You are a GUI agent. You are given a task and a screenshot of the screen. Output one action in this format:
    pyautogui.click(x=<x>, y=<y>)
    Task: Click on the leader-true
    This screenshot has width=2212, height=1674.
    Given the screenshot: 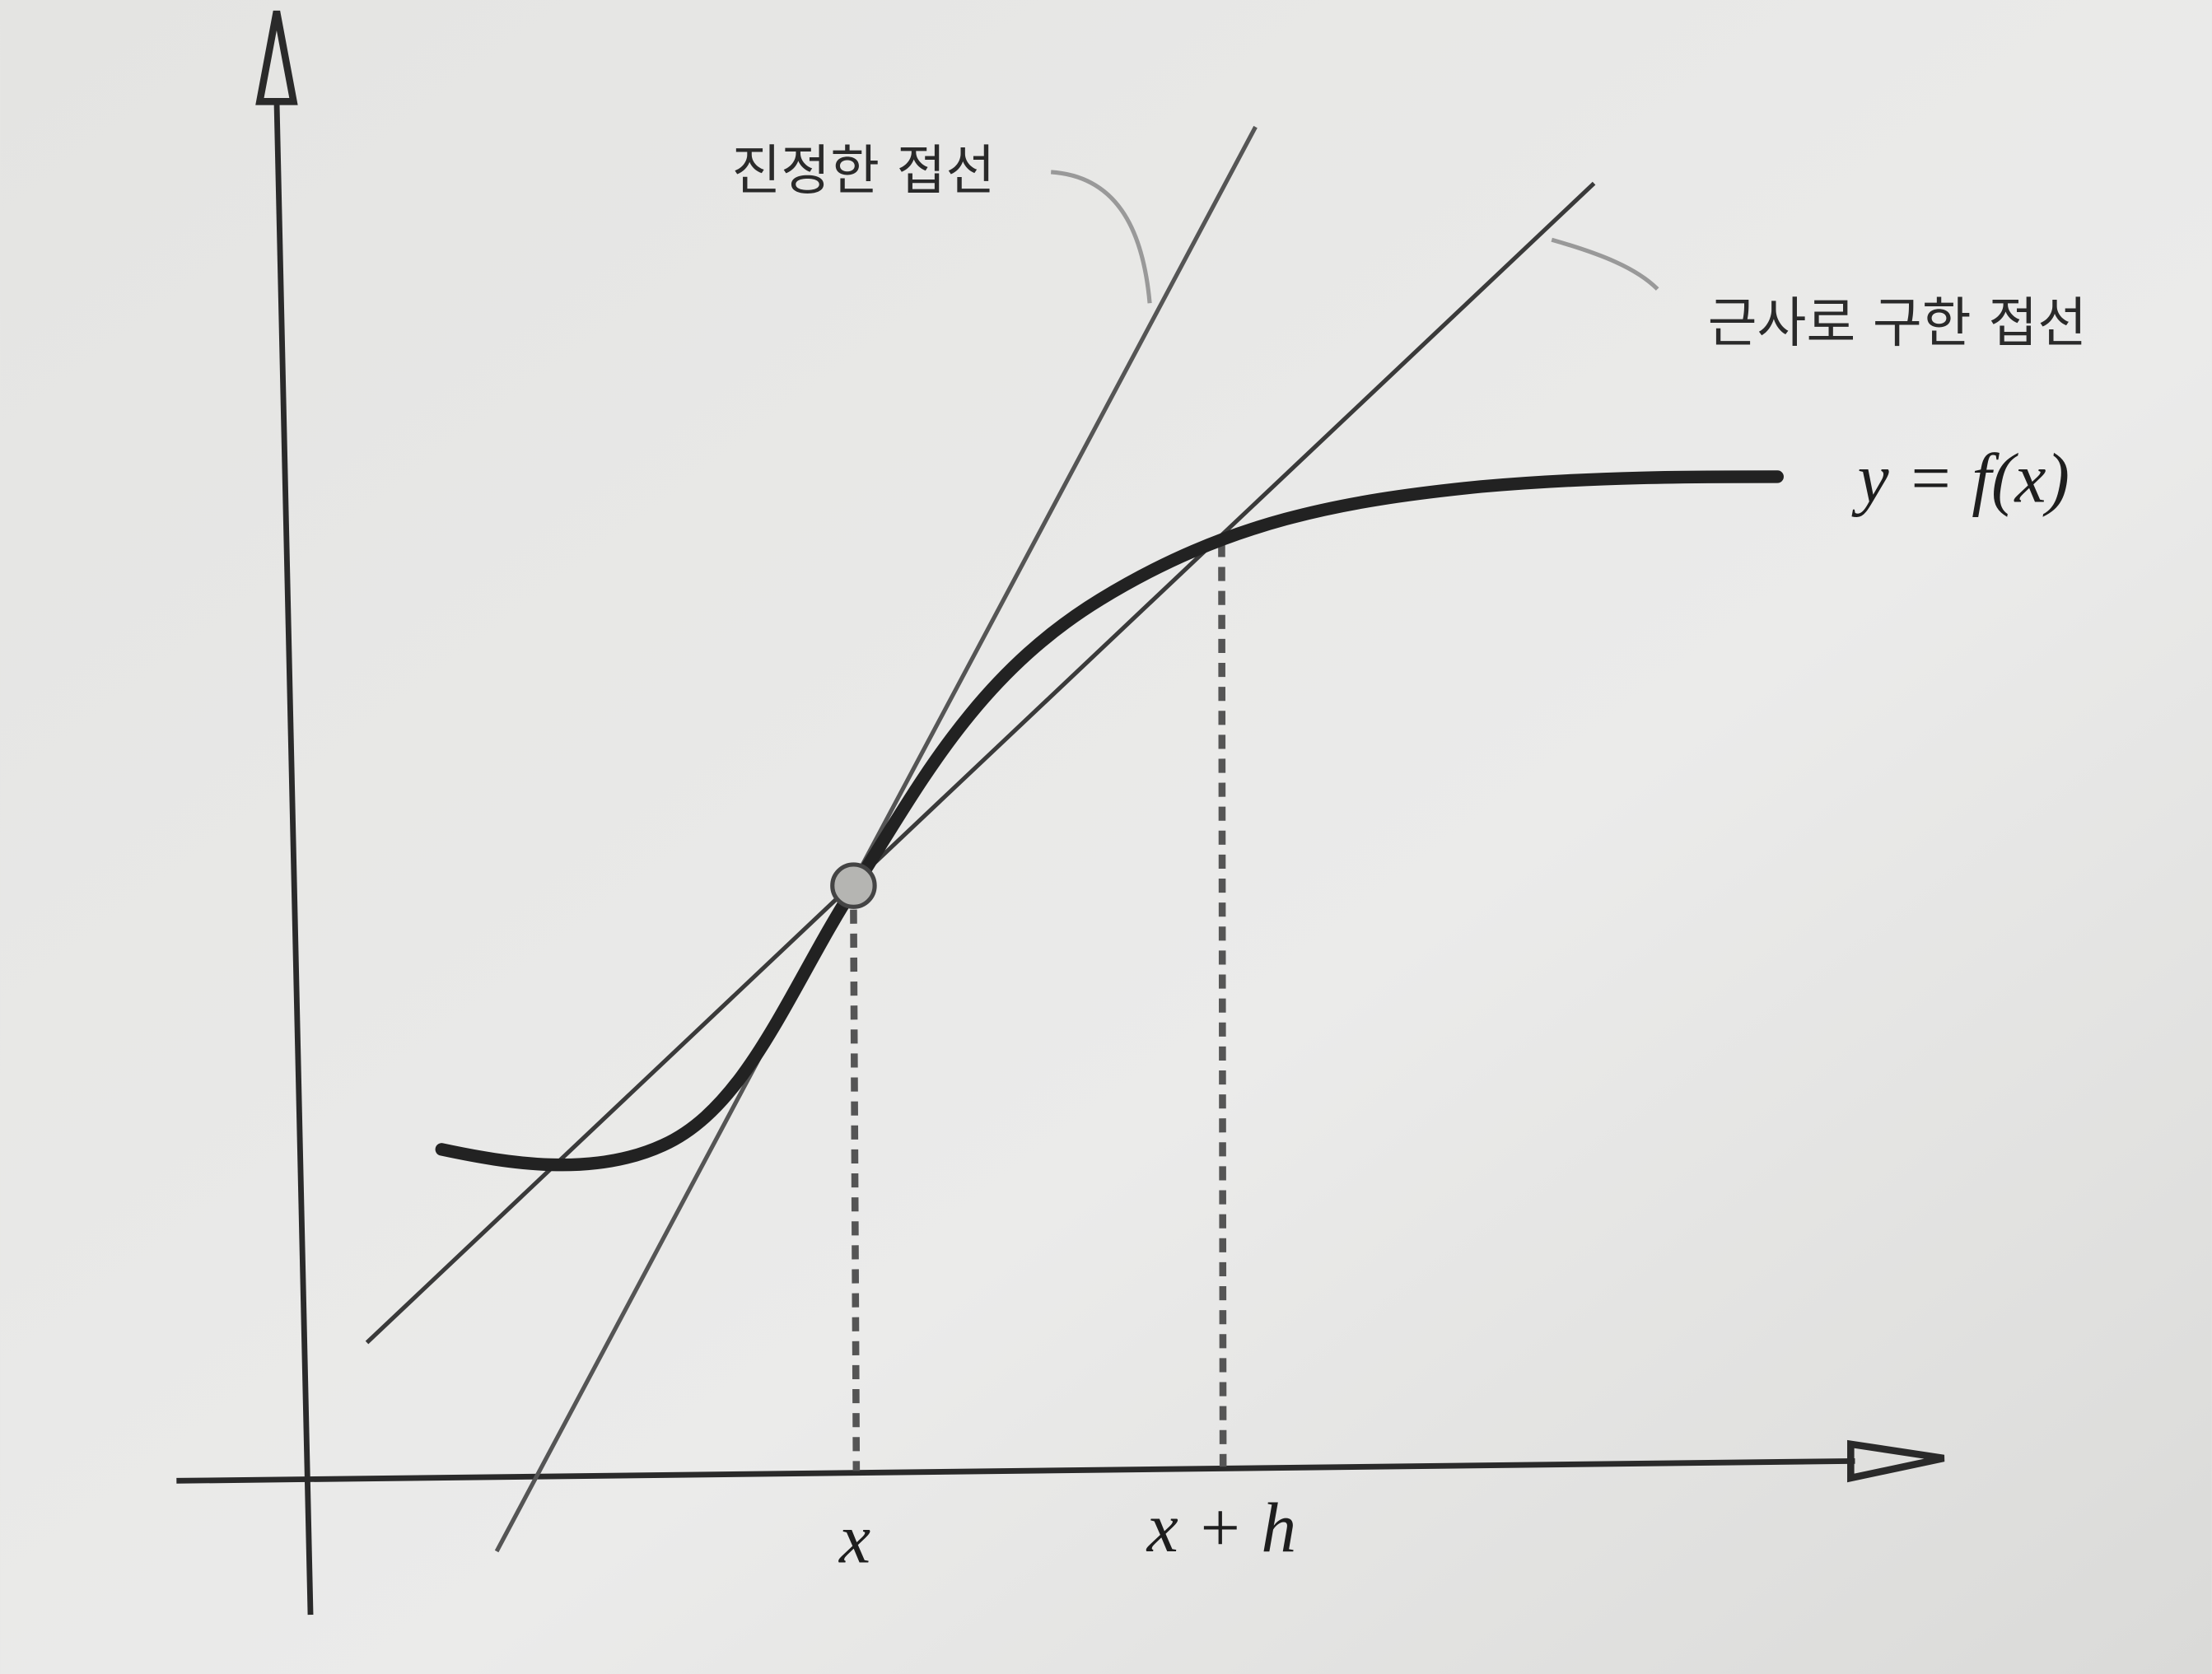 What is the action you would take?
    pyautogui.click(x=1101, y=237)
    